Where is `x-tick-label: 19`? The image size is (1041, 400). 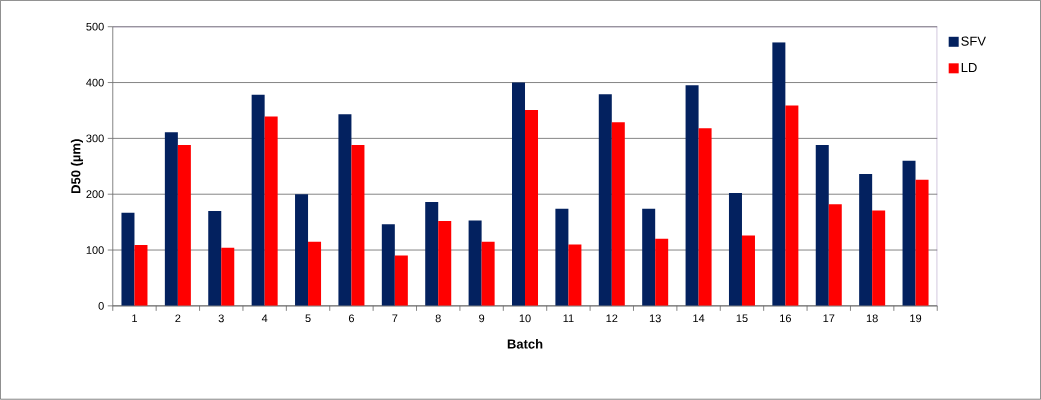 x-tick-label: 19 is located at coordinates (916, 318).